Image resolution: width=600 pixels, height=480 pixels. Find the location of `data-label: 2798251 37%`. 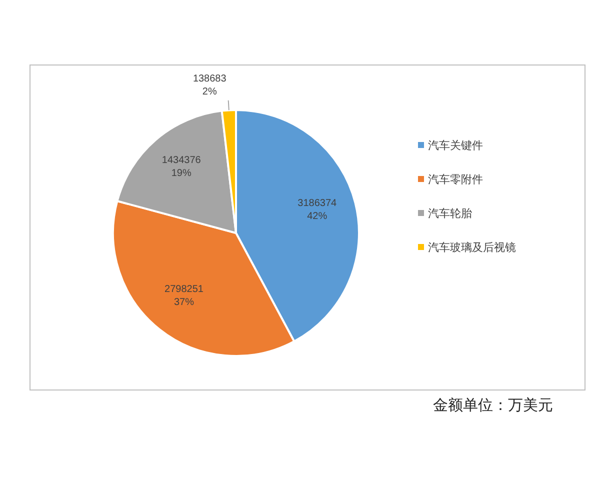

data-label: 2798251 37% is located at coordinates (184, 296).